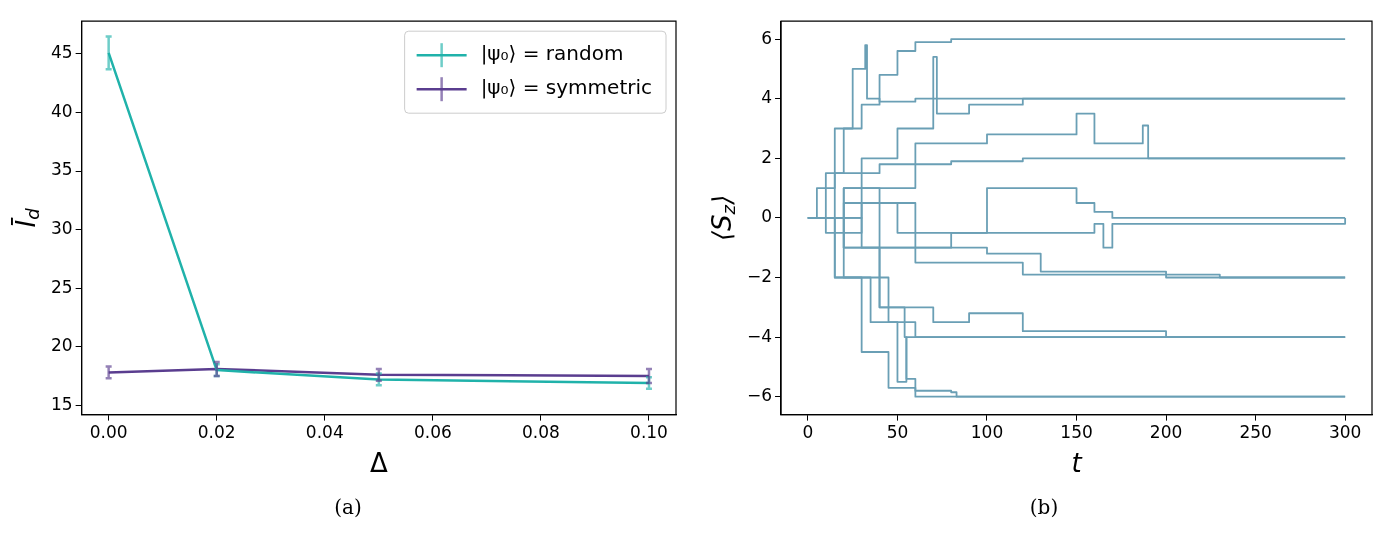  I want to click on x-tick-label: 0.10, so click(649, 432).